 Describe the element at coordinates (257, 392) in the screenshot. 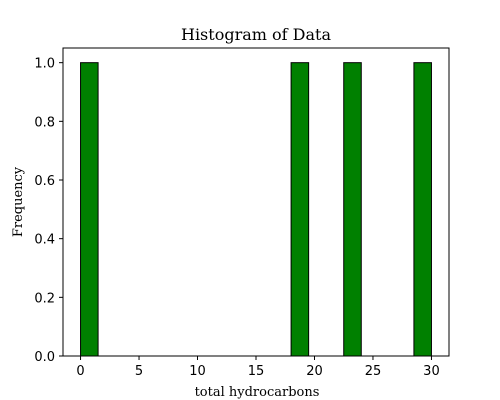

I see `x-axis-label: total hydrocarbons` at that location.